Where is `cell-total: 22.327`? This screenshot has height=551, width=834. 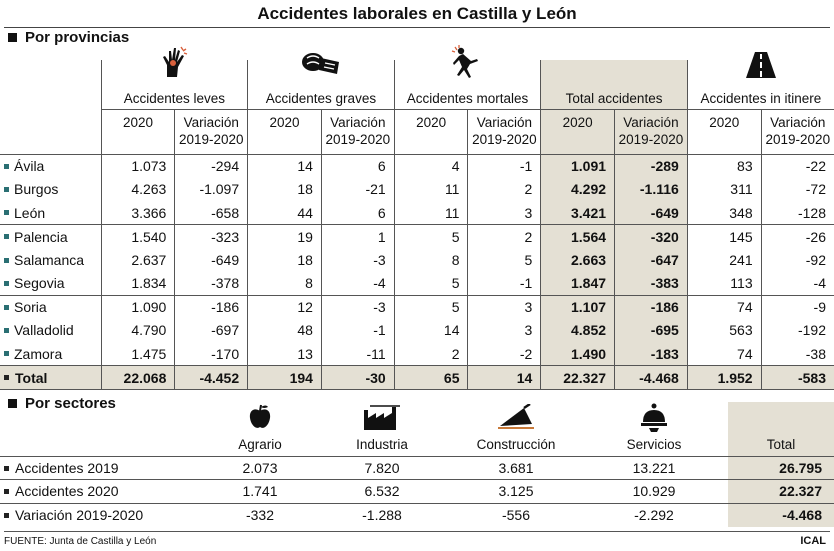 cell-total: 22.327 is located at coordinates (577, 377).